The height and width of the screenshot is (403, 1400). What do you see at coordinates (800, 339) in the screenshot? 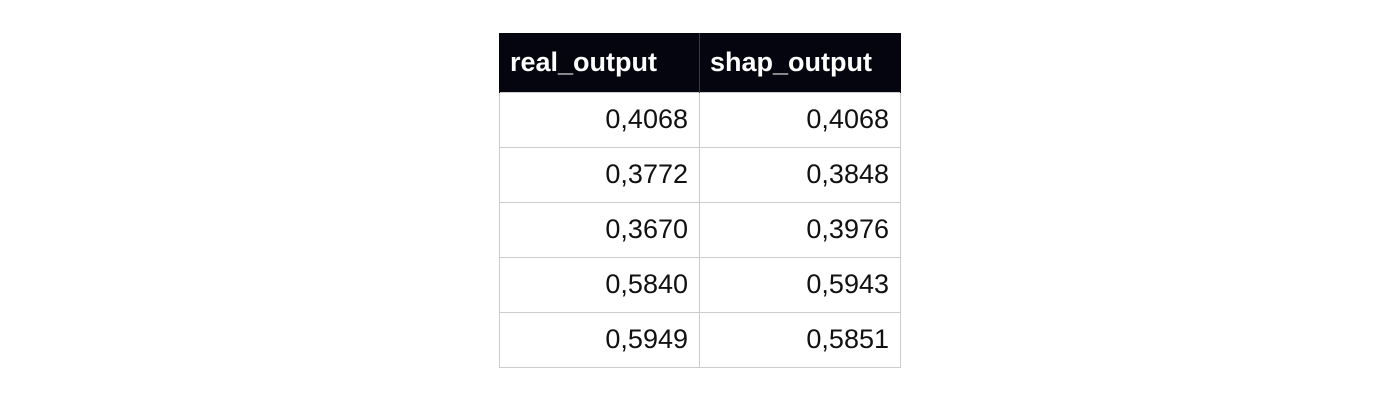
I see `cell-shap-output: 0,5851` at bounding box center [800, 339].